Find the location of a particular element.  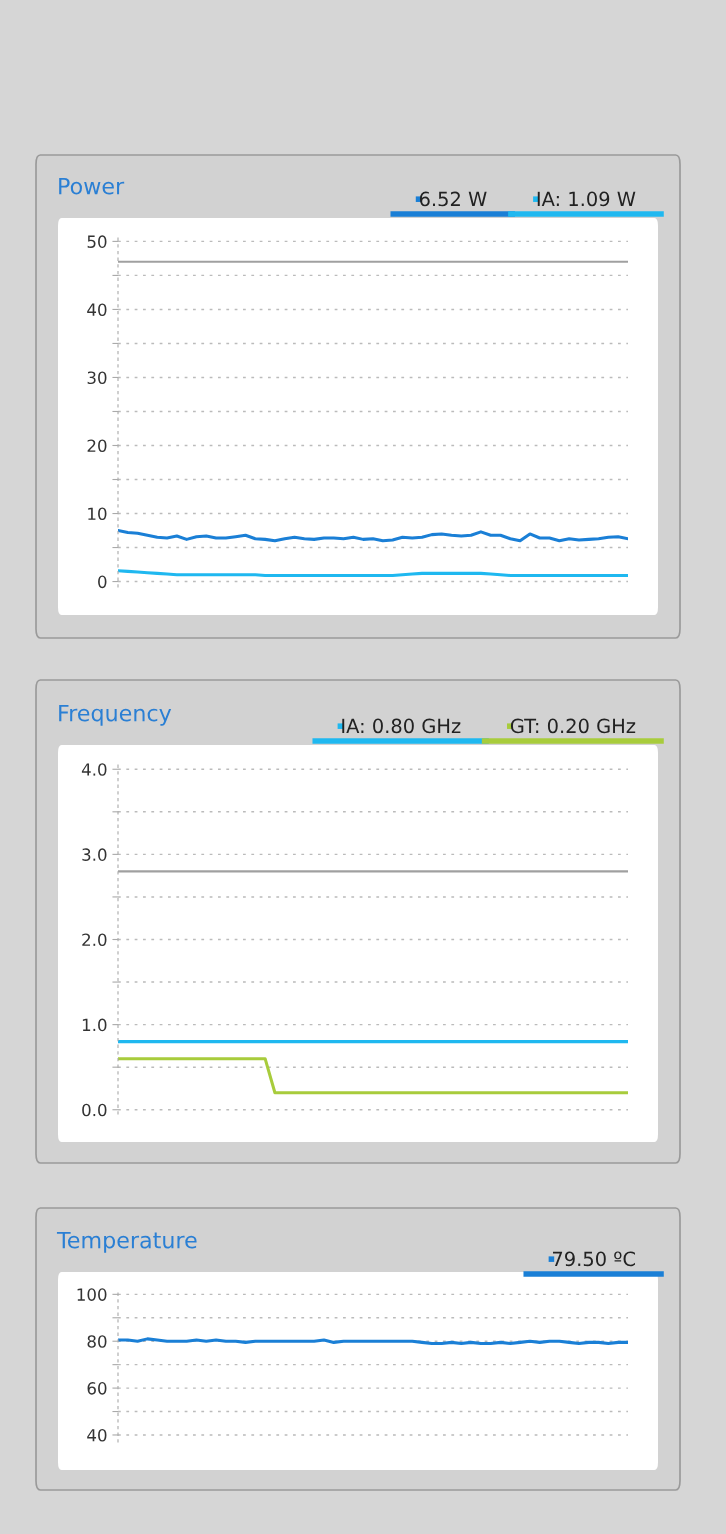

legend-label: 6.52 W is located at coordinates (453, 199).